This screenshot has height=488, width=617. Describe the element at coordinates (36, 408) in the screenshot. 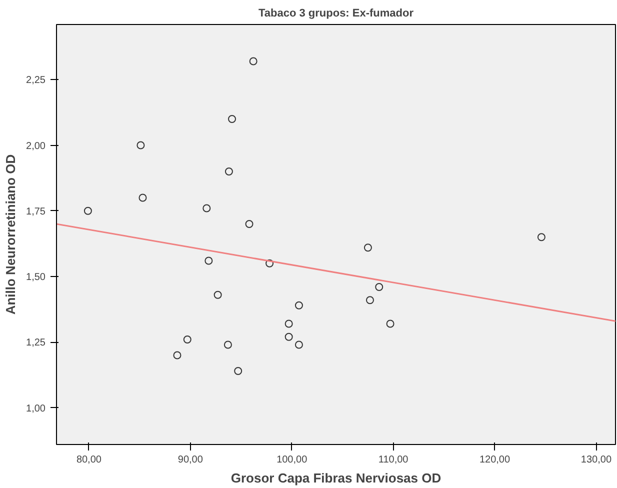

I see `y-tick-label: 1,00` at that location.